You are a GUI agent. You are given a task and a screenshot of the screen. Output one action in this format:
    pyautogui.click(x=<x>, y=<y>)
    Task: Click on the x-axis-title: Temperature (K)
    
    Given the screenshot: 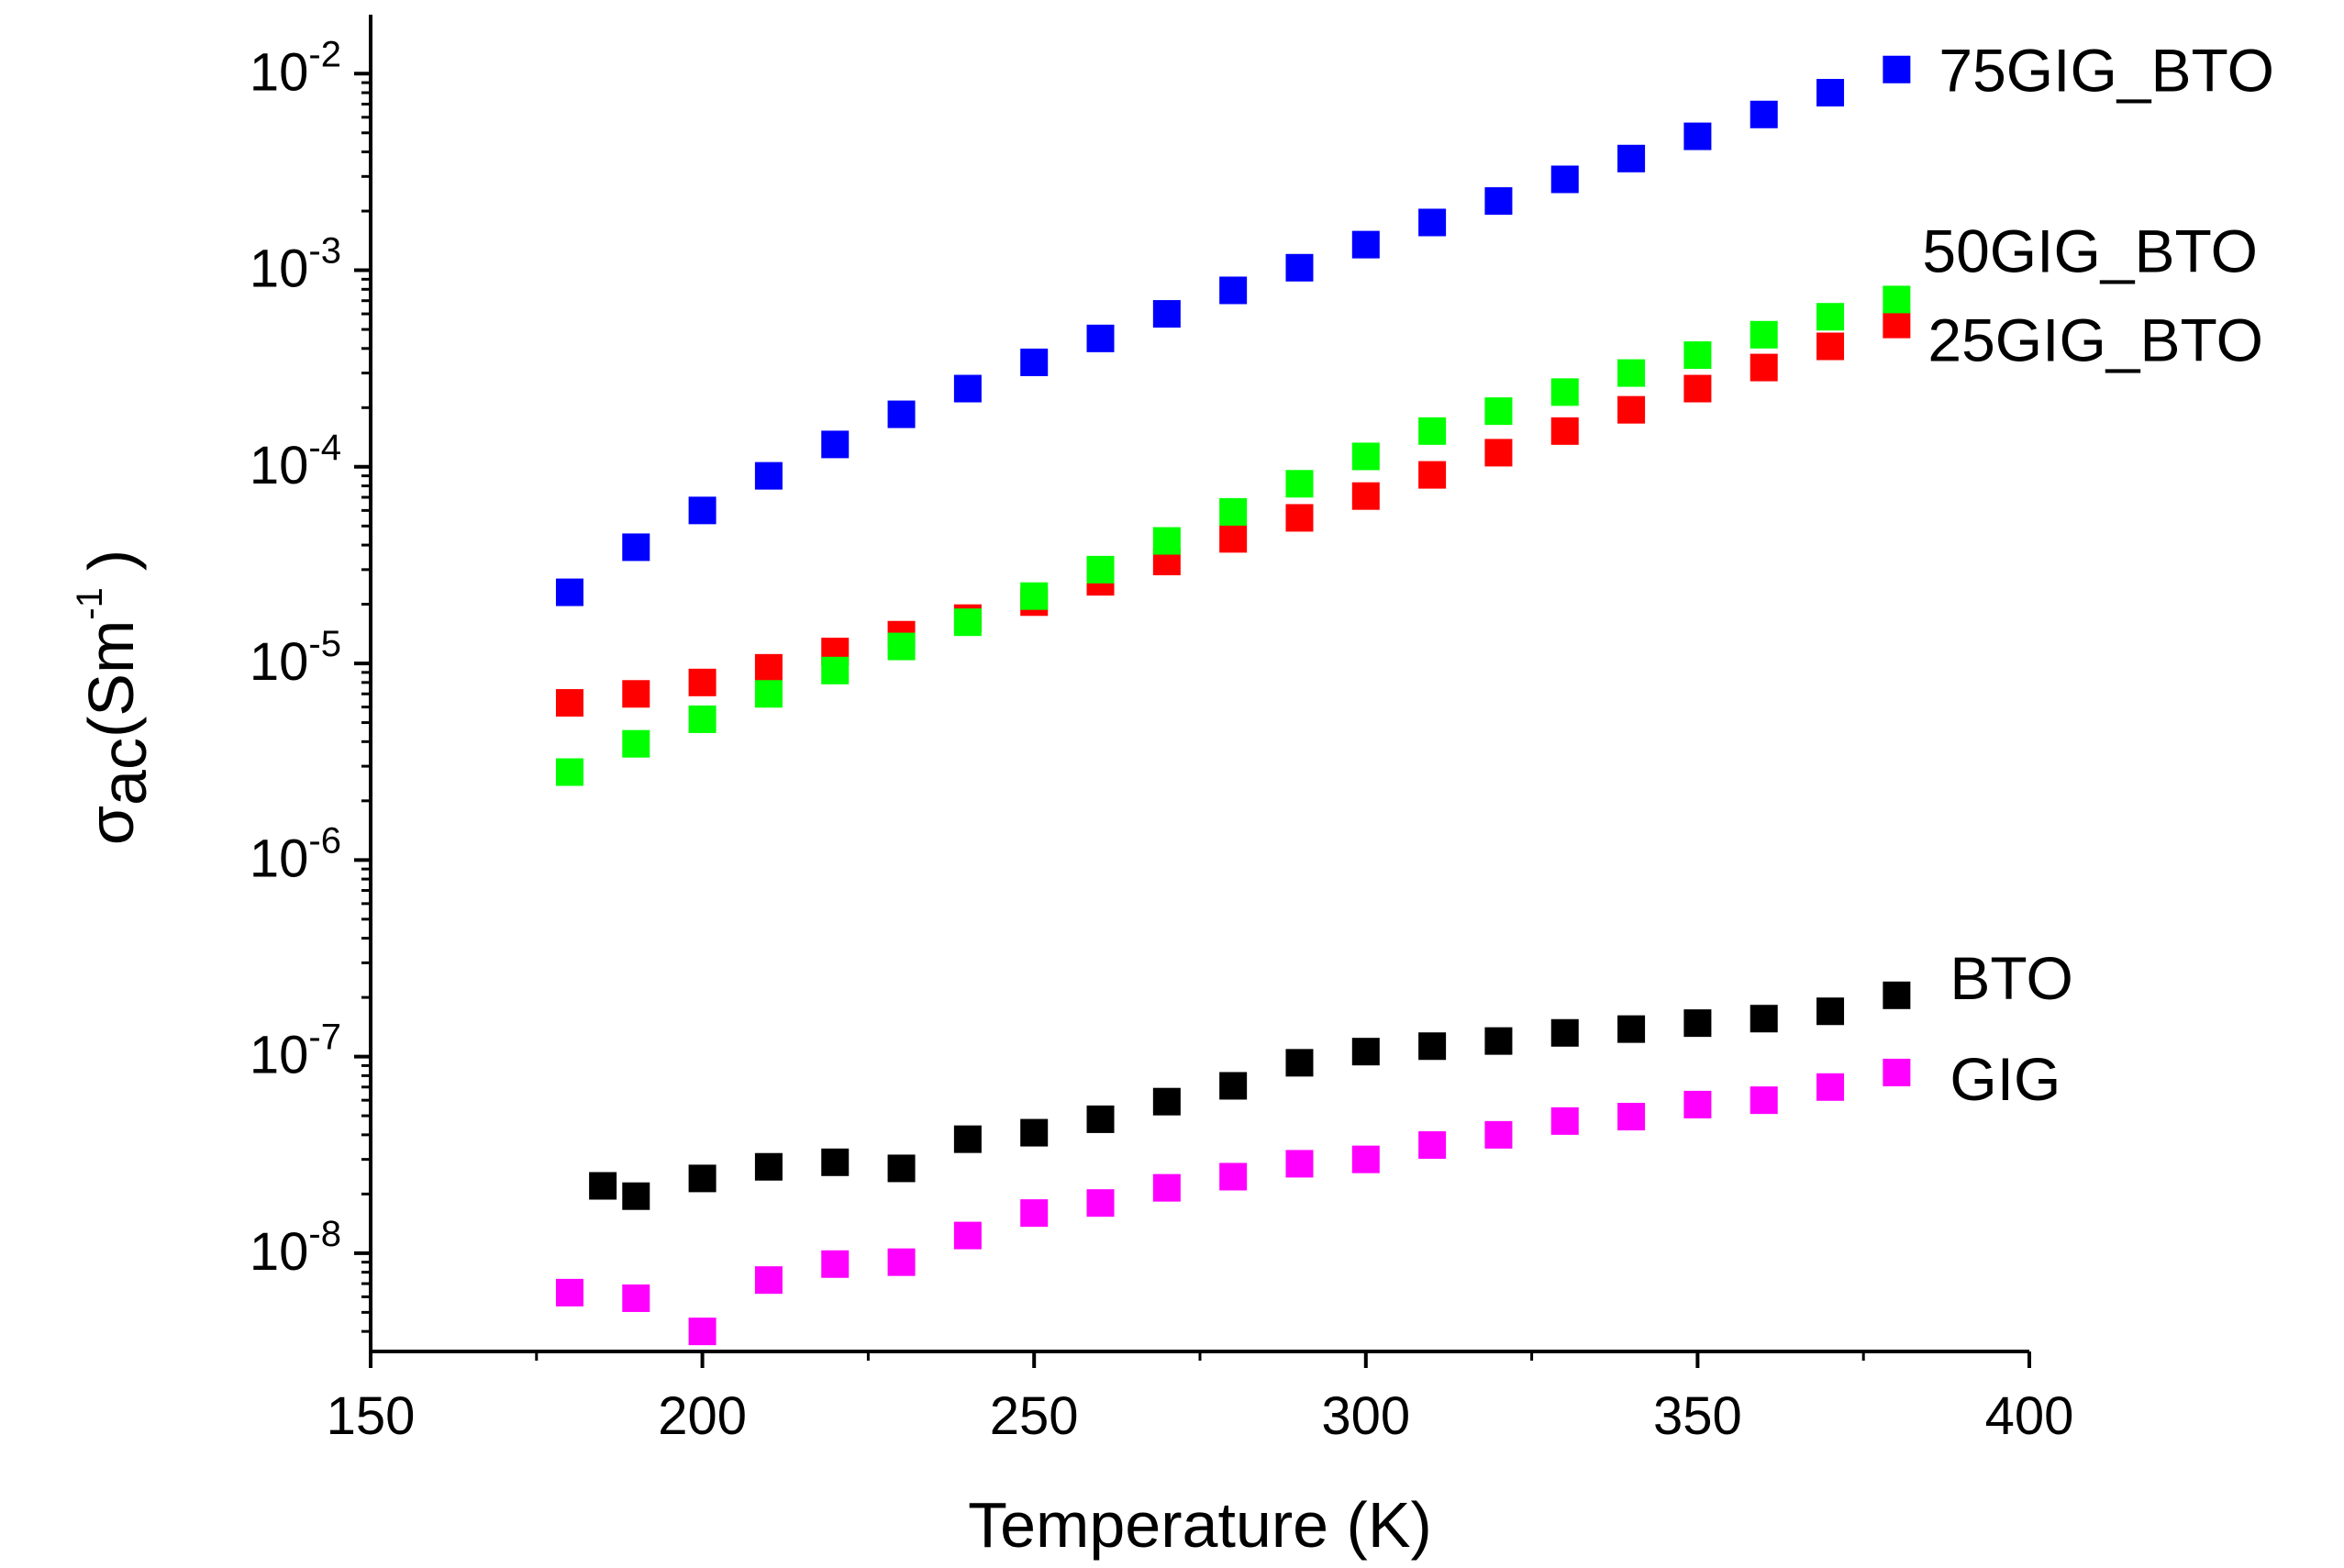 What is the action you would take?
    pyautogui.click(x=1200, y=1525)
    